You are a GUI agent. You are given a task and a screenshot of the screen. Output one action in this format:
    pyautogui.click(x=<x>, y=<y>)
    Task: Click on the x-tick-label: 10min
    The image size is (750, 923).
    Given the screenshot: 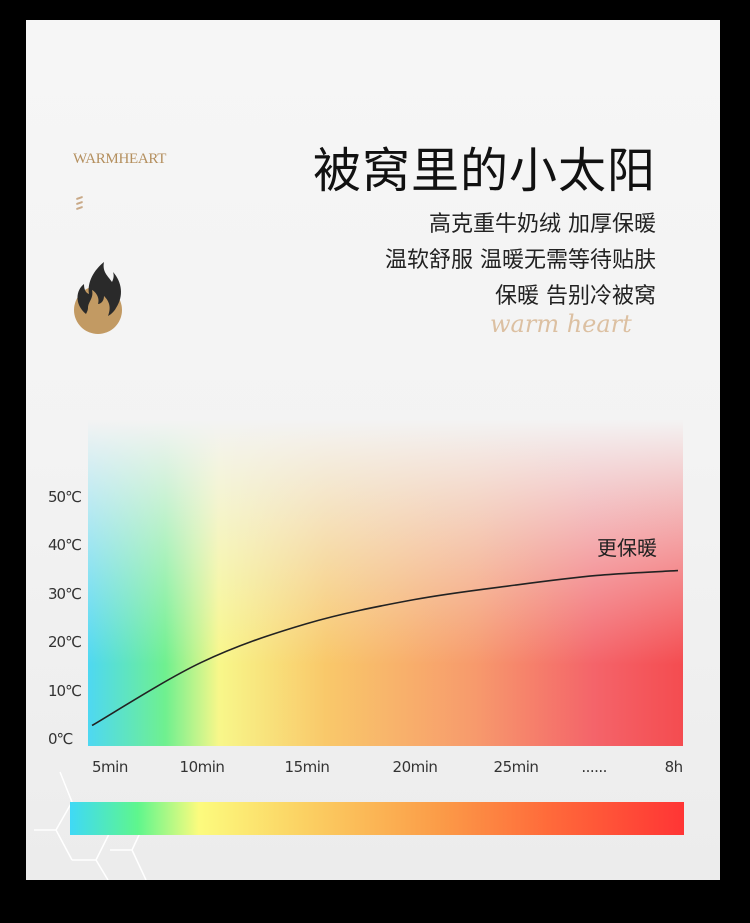 What is the action you would take?
    pyautogui.click(x=202, y=767)
    